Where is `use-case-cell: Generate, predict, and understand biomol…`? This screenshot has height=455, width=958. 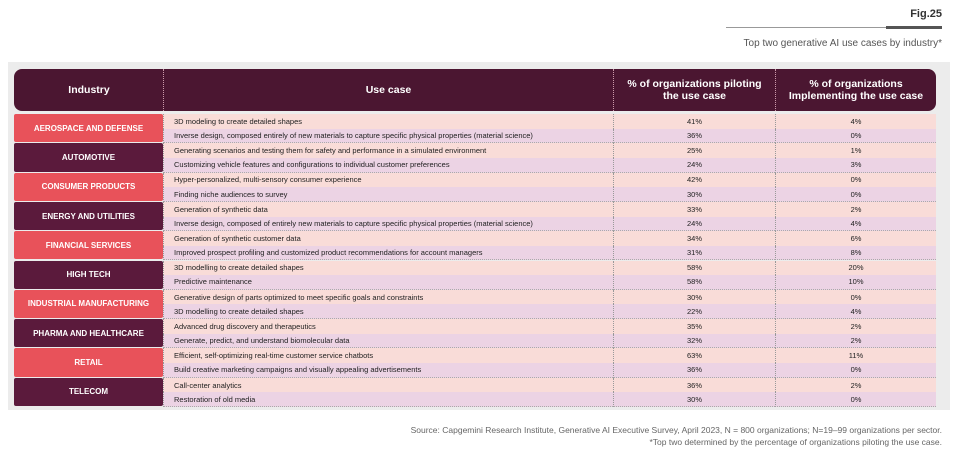 use-case-cell: Generate, predict, and understand biomol… is located at coordinates (388, 341).